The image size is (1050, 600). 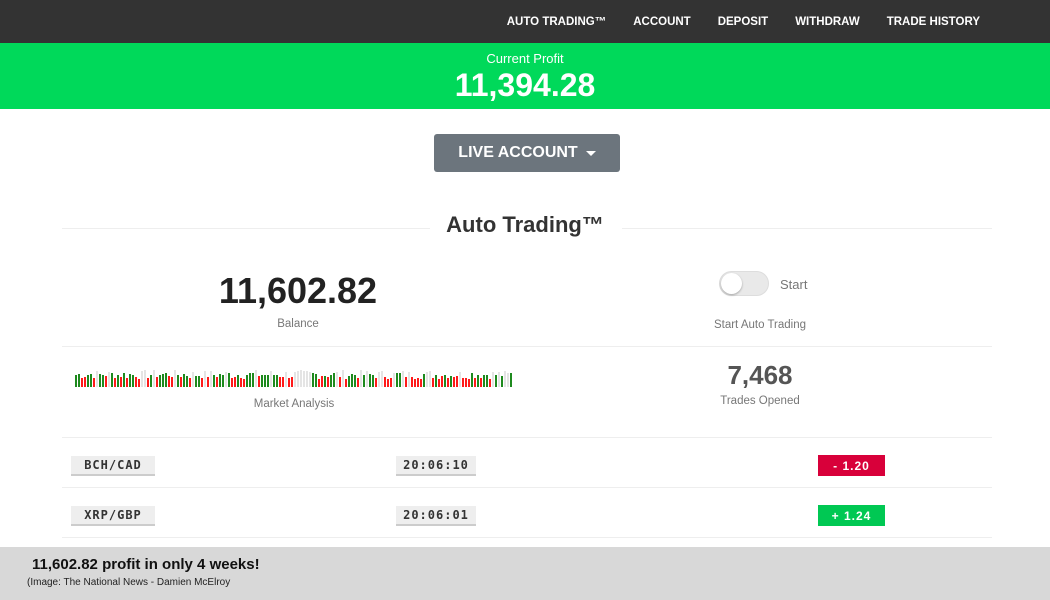 I want to click on trade-pair: BCH/CAD, so click(x=113, y=466).